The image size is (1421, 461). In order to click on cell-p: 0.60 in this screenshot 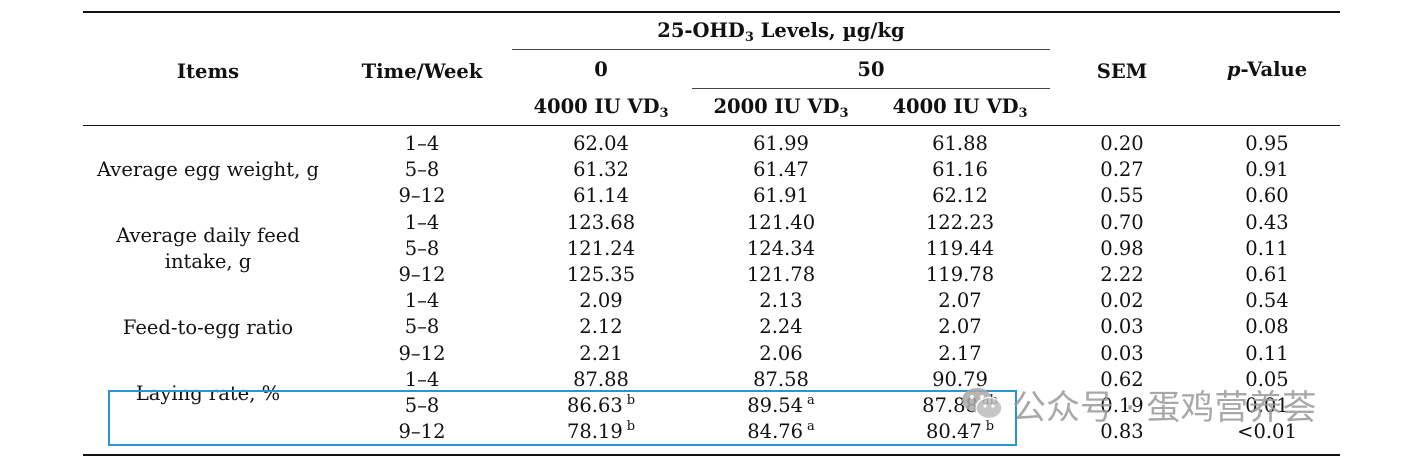, I will do `click(1266, 196)`.